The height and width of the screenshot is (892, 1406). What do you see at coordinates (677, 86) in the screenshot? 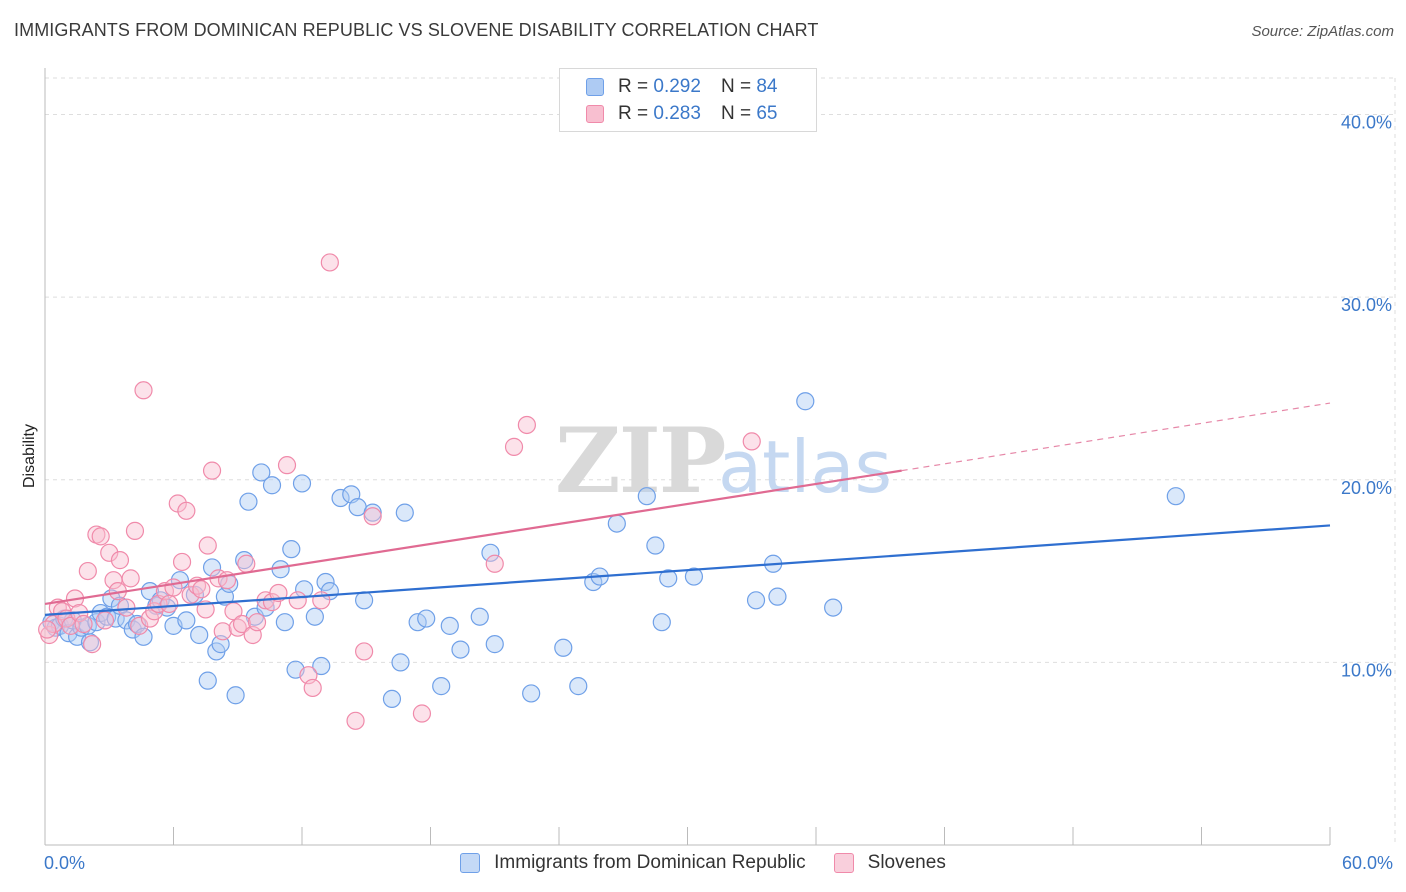
I see `legend-r-value: 0.292` at bounding box center [677, 86].